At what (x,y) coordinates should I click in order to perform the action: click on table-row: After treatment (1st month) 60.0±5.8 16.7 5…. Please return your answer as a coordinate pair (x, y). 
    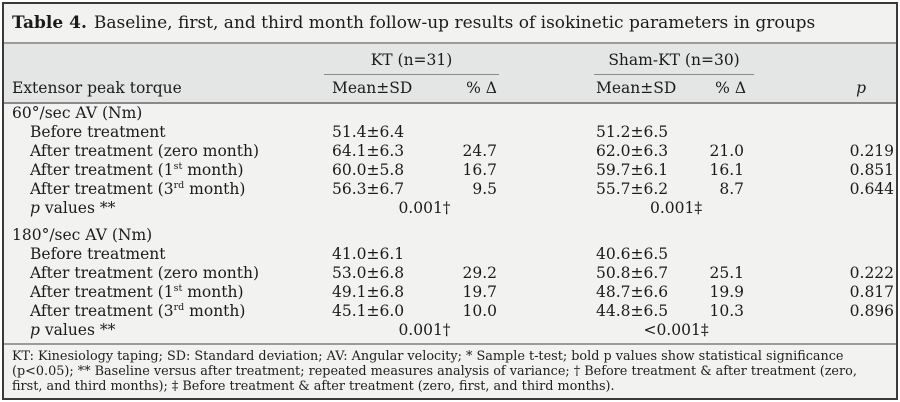
    Looking at the image, I should click on (450, 170).